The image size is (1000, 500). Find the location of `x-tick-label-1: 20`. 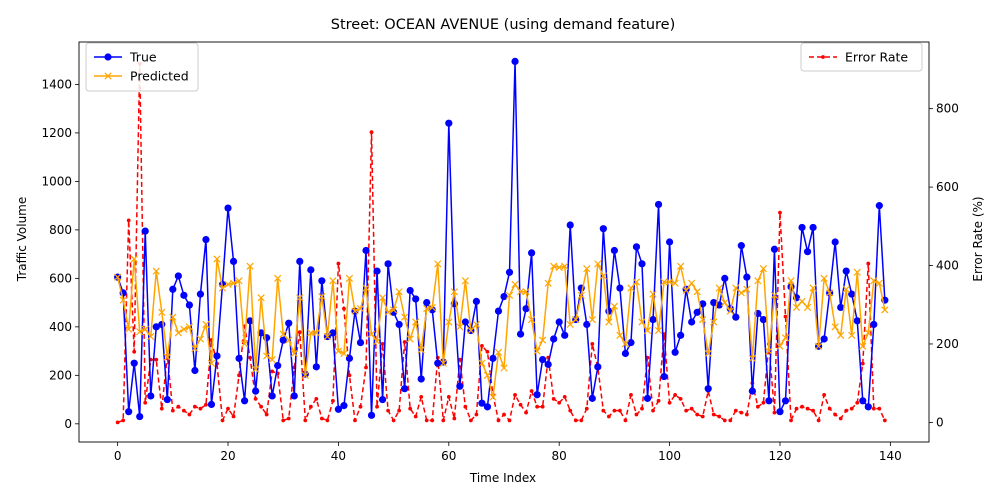

x-tick-label-1: 20 is located at coordinates (227, 456).